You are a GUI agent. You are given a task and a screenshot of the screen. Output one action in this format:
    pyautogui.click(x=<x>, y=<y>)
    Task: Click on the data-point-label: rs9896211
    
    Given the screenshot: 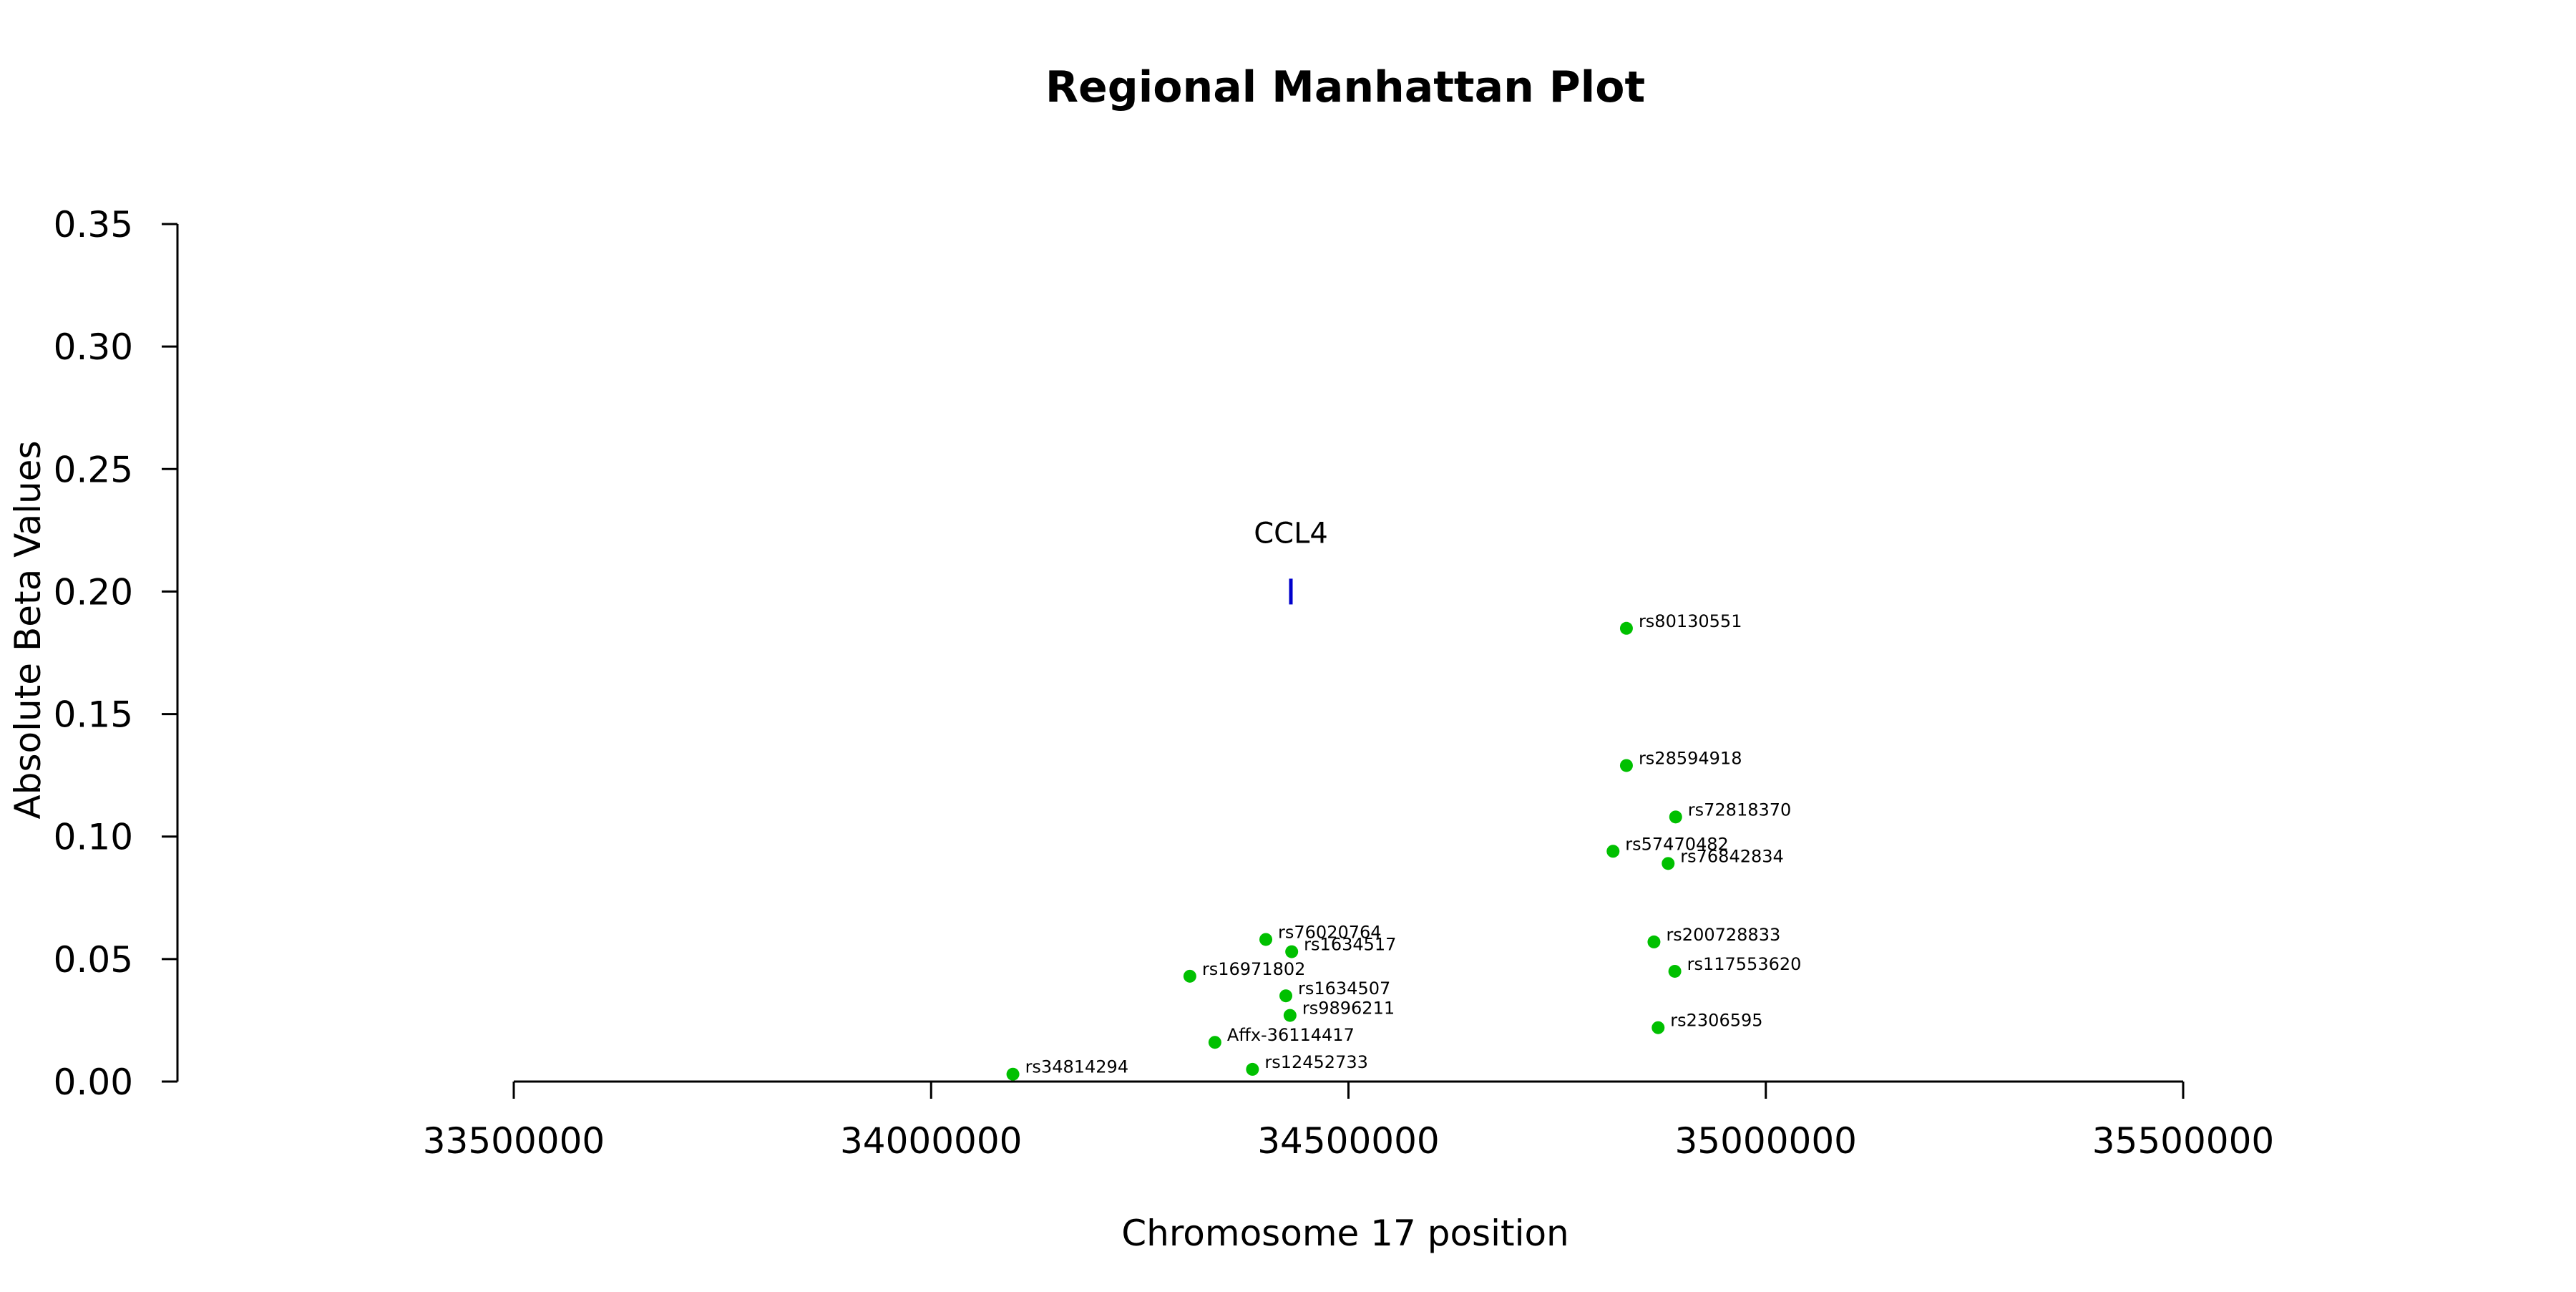 What is the action you would take?
    pyautogui.click(x=1348, y=1009)
    